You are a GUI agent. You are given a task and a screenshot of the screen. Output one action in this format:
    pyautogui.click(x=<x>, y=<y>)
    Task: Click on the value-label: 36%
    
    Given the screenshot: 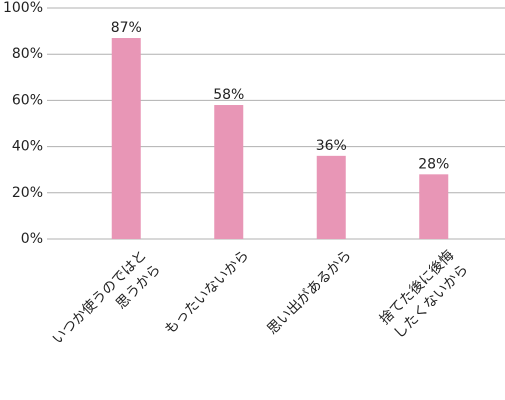 What is the action you would take?
    pyautogui.click(x=331, y=146)
    